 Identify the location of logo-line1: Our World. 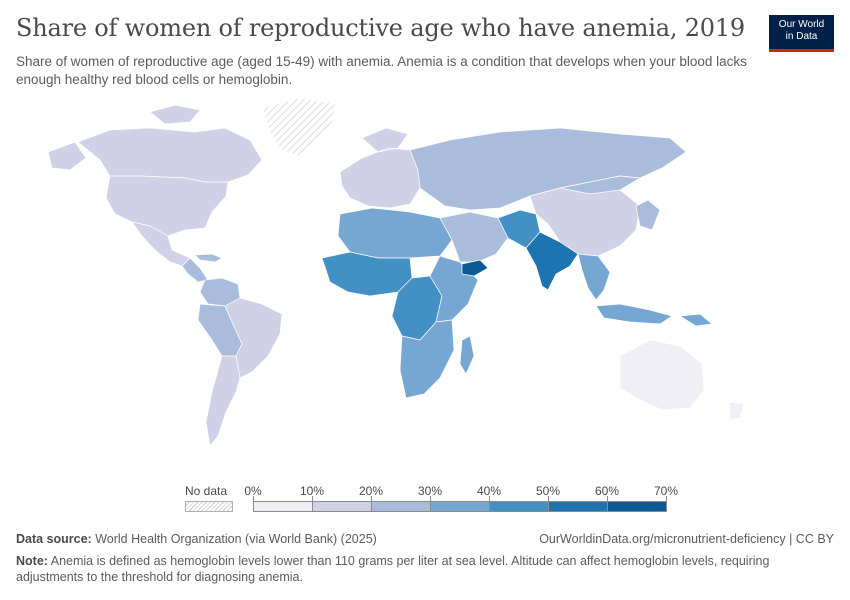
(801, 24).